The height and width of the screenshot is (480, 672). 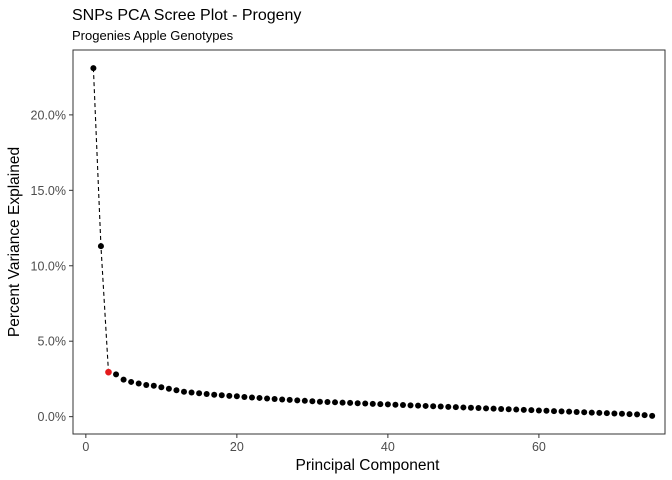 What do you see at coordinates (108, 372) in the screenshot?
I see `highlighted-point` at bounding box center [108, 372].